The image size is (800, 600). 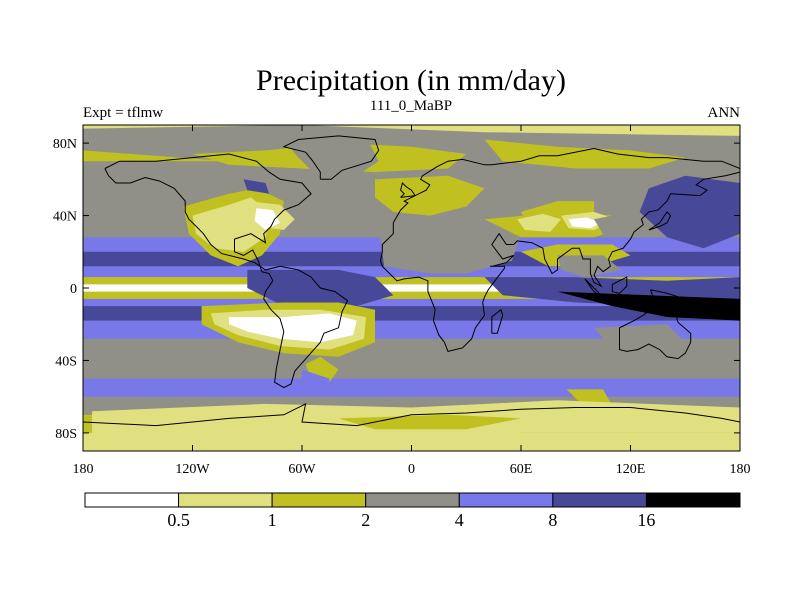 What do you see at coordinates (459, 520) in the screenshot?
I see `colorbar-label: 4` at bounding box center [459, 520].